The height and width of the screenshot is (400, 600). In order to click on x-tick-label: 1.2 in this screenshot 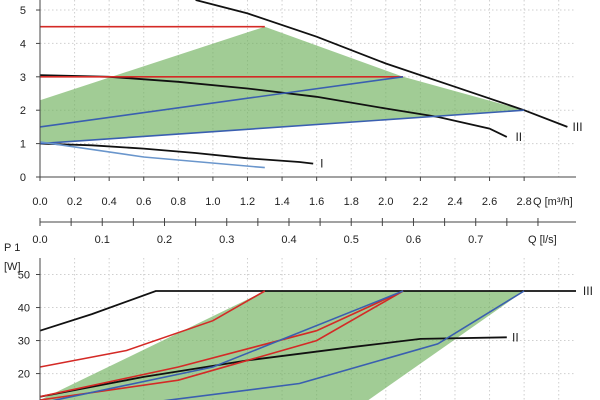, I will do `click(247, 202)`.